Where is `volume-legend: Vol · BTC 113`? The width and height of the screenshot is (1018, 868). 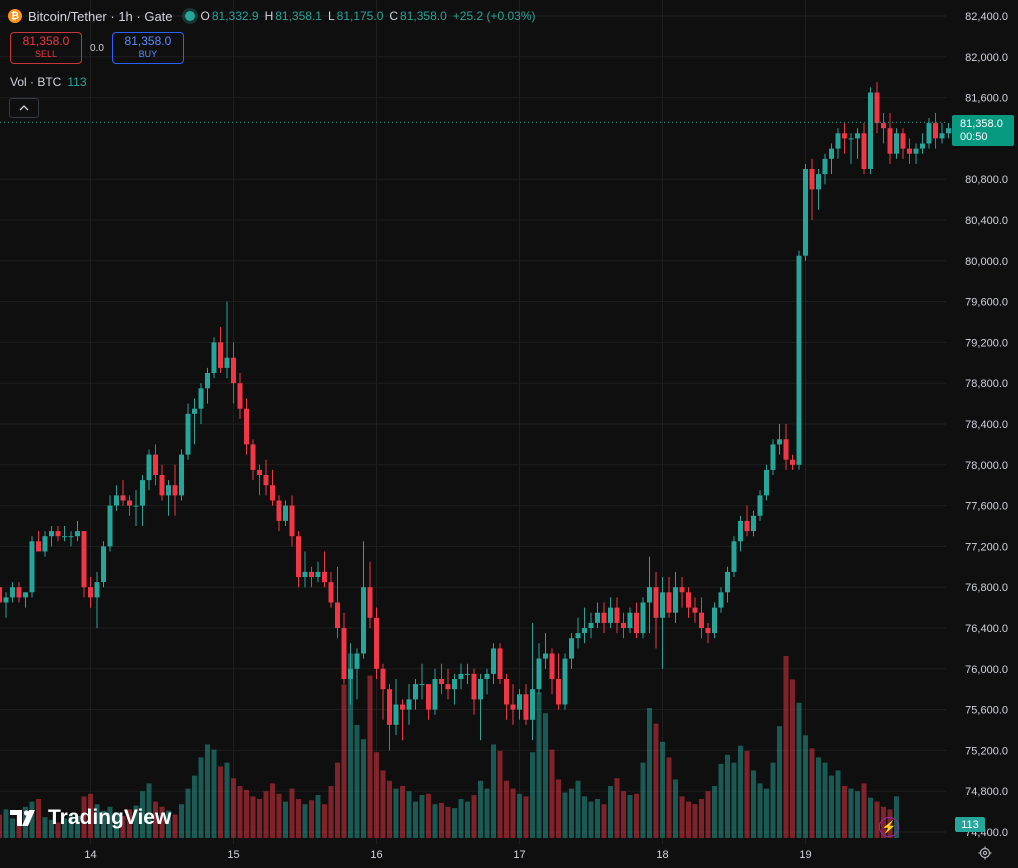 volume-legend: Vol · BTC 113 is located at coordinates (48, 82).